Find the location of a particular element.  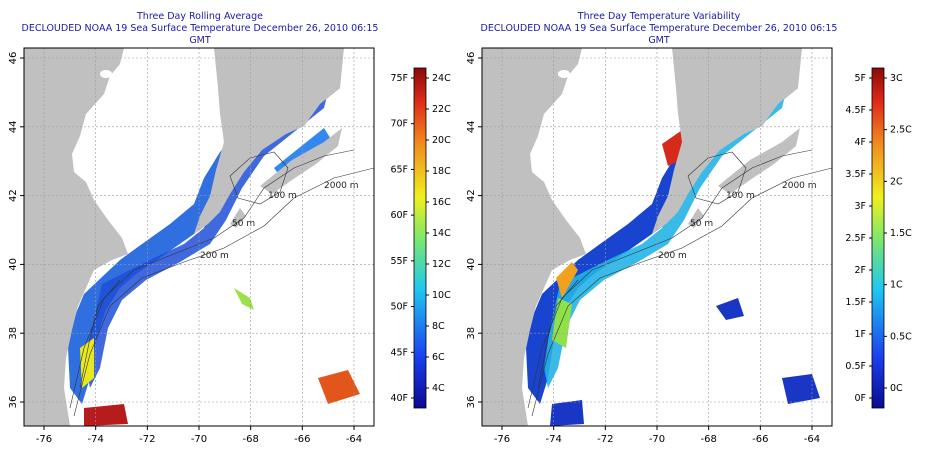

panel-2-cb-left-label: 4F is located at coordinates (860, 142).